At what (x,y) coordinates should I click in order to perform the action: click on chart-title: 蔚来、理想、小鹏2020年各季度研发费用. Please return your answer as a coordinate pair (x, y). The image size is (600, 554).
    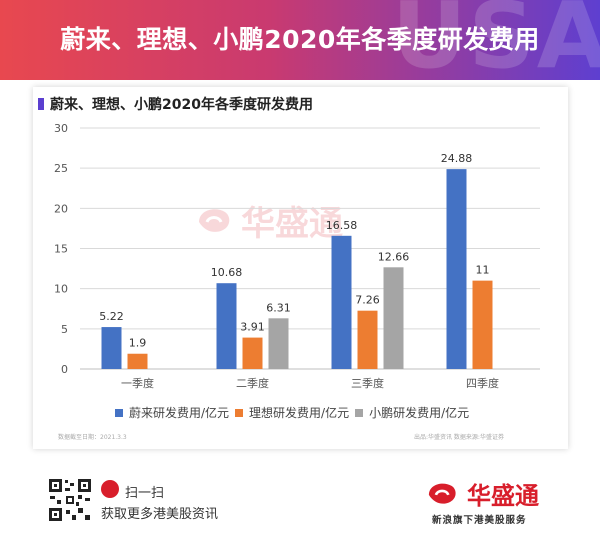
    Looking at the image, I should click on (181, 105).